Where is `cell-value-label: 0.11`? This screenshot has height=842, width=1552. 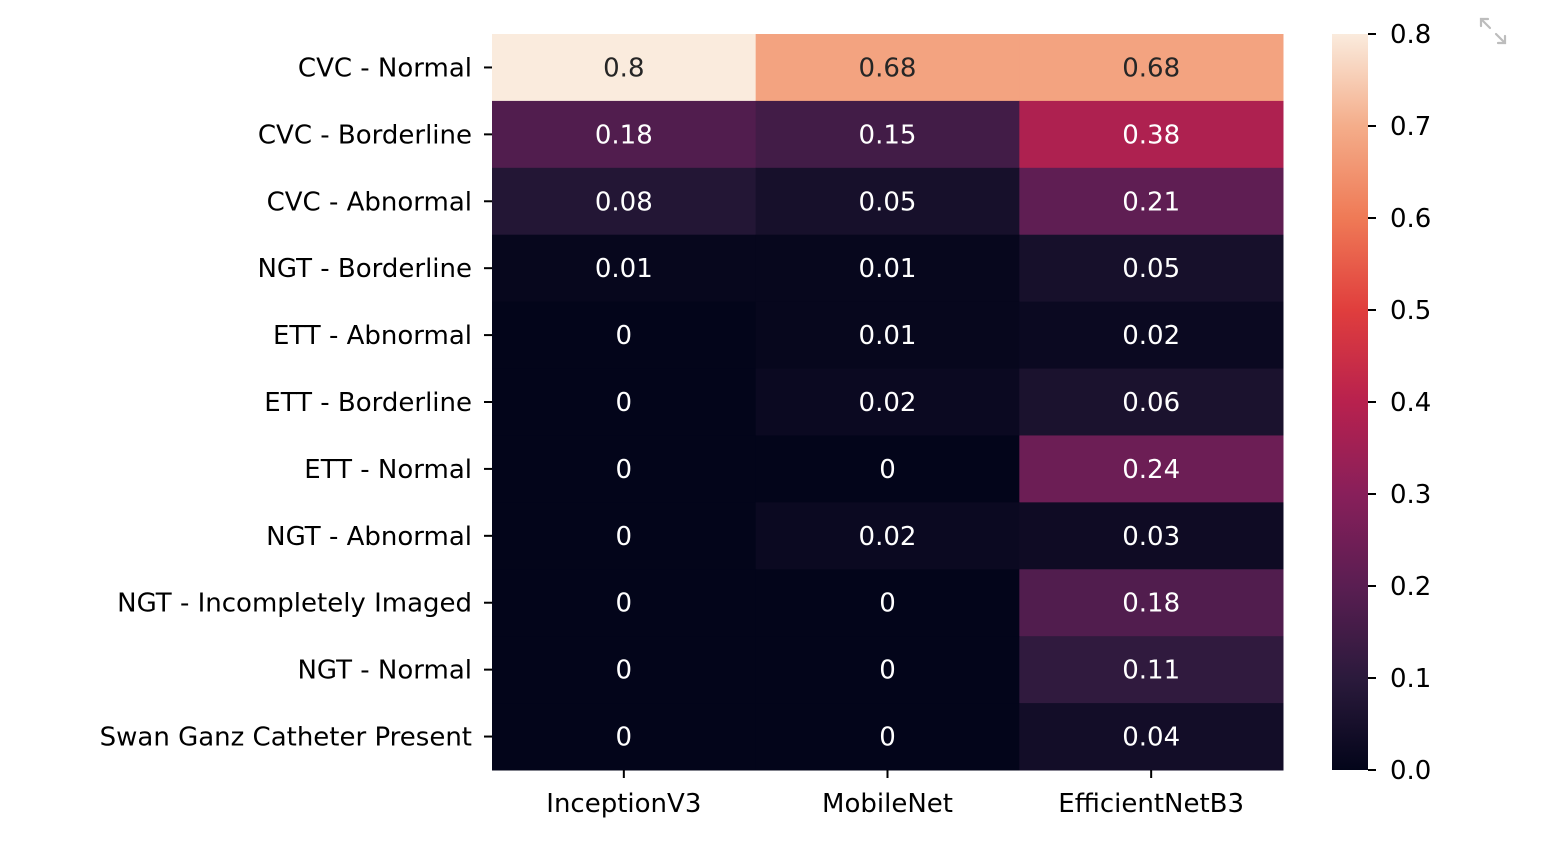
cell-value-label: 0.11 is located at coordinates (1151, 671).